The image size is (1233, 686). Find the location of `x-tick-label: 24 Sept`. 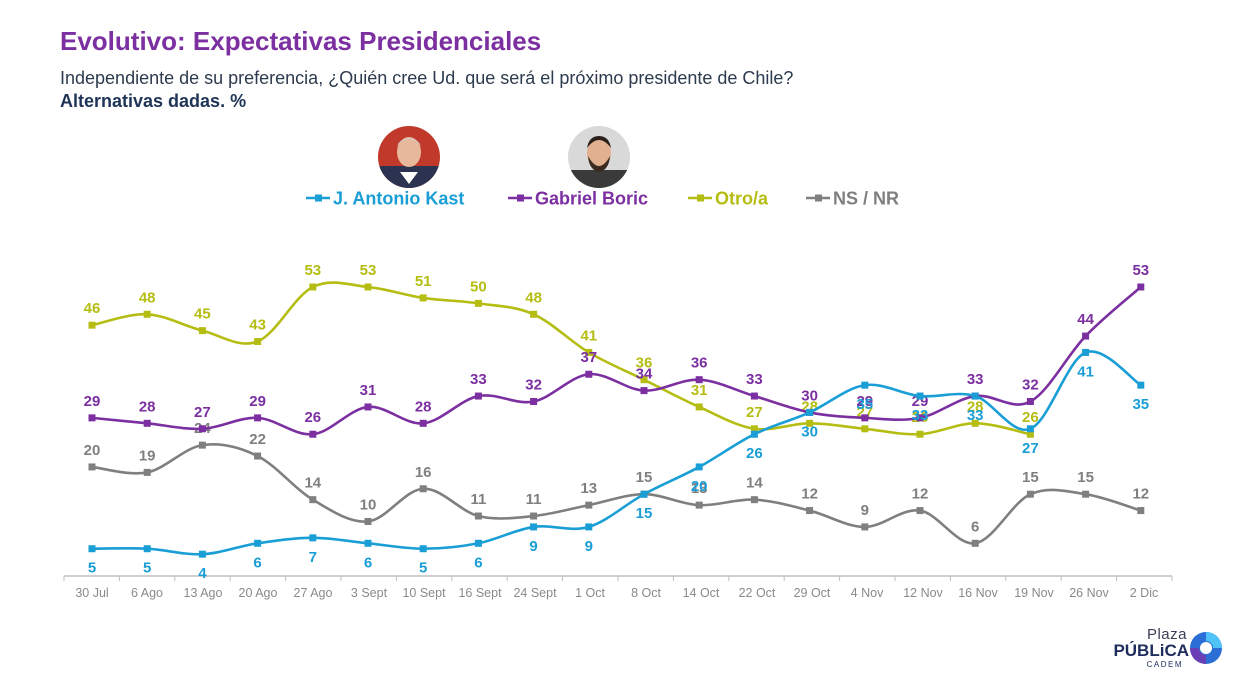

x-tick-label: 24 Sept is located at coordinates (535, 593).